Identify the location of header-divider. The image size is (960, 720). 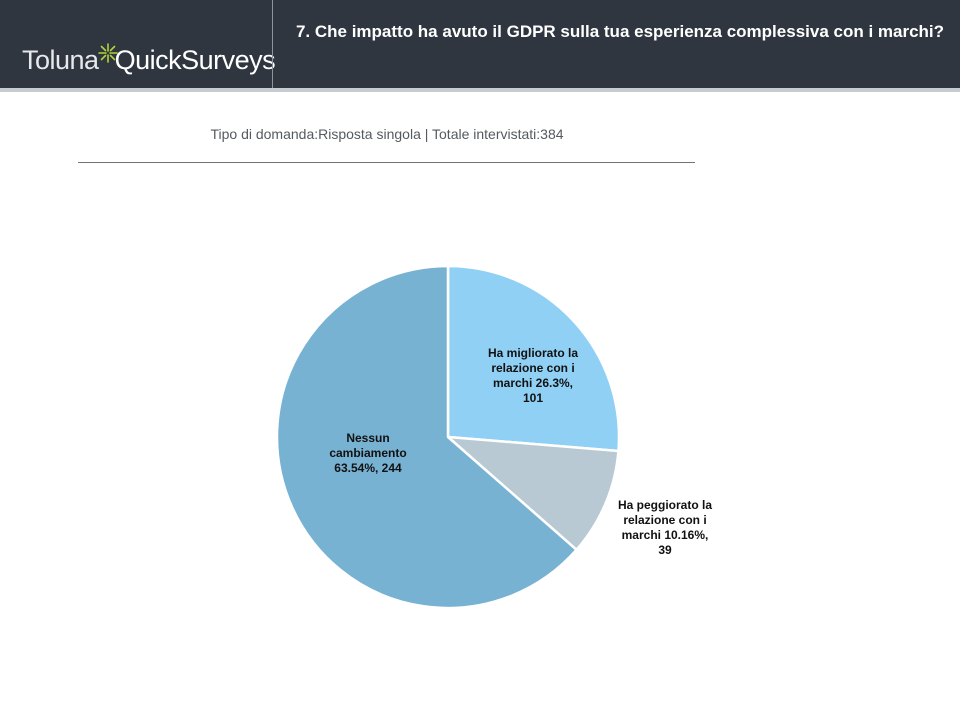
(272, 44).